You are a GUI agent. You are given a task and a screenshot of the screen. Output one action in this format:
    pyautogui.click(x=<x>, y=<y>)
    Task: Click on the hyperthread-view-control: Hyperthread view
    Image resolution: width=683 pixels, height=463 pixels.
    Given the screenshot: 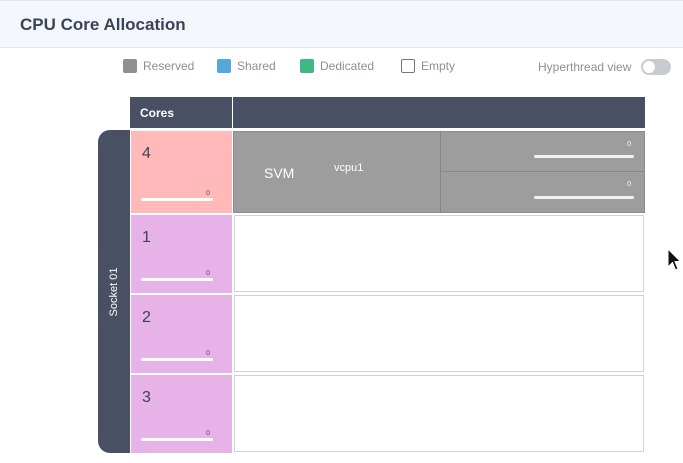 What is the action you would take?
    pyautogui.click(x=605, y=67)
    